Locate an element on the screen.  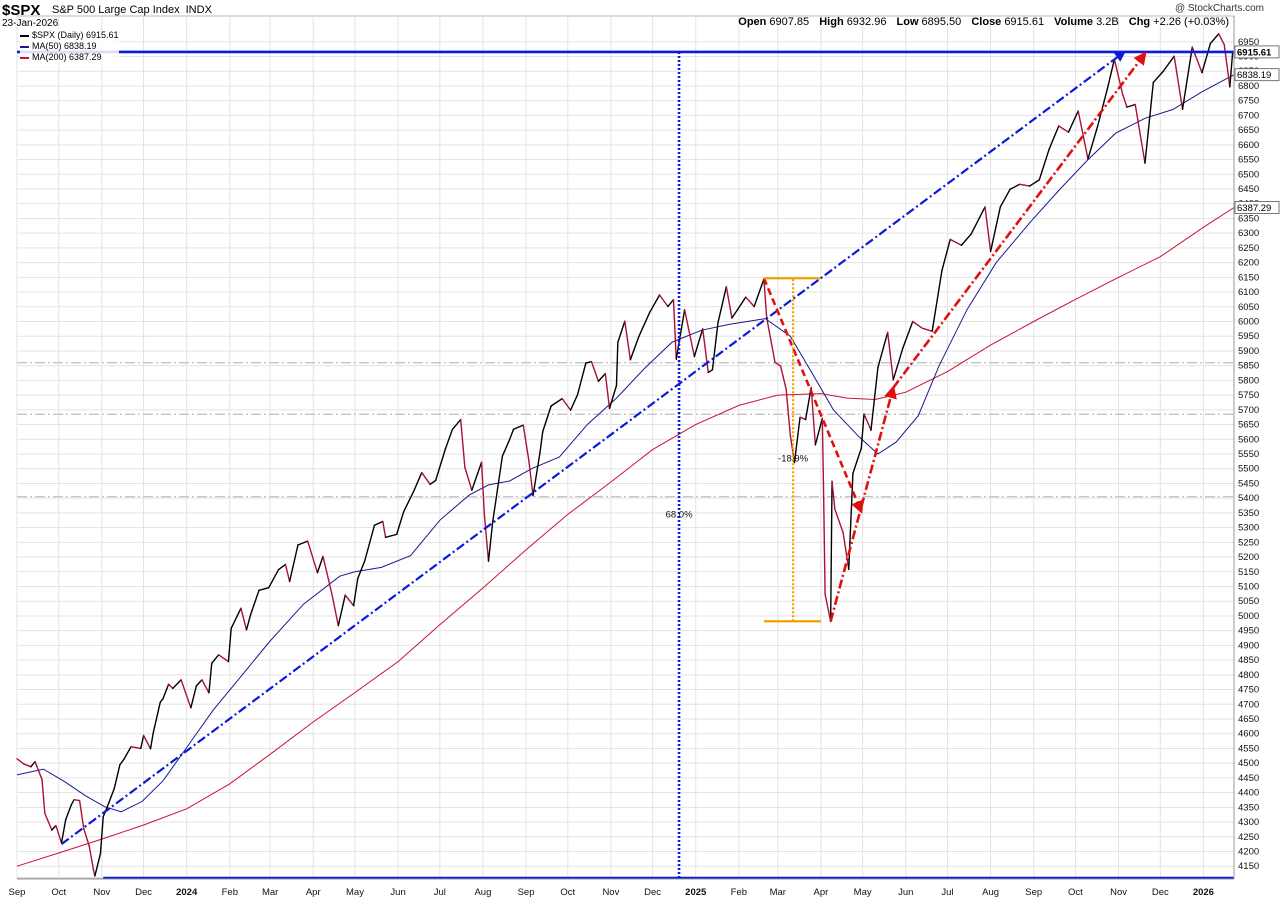
x-tick-label: 2025 is located at coordinates (696, 892).